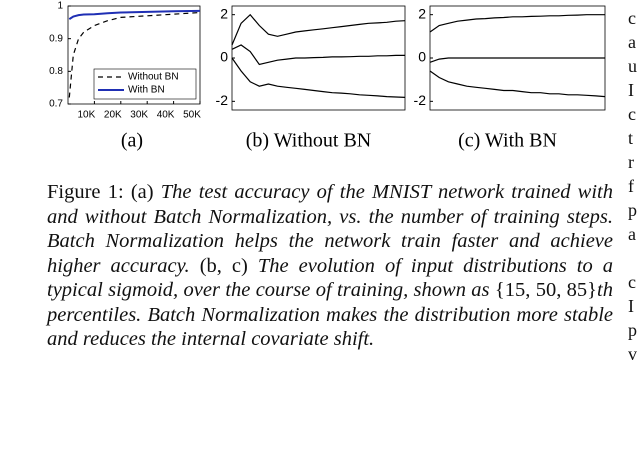  I want to click on caption-text: (b, c), so click(223, 265).